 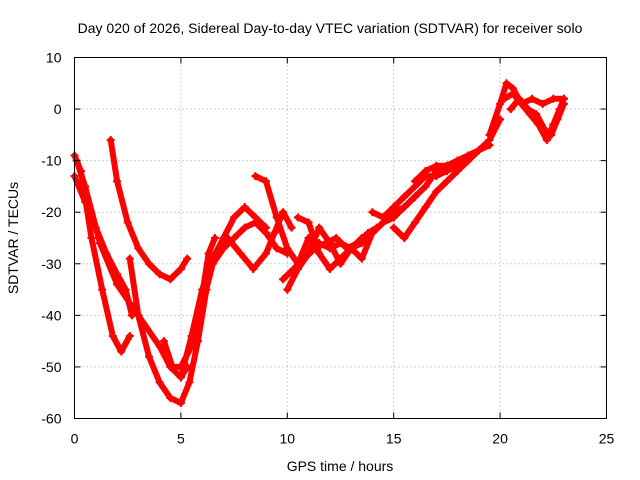 What do you see at coordinates (51, 367) in the screenshot?
I see `y-tick-label: -50` at bounding box center [51, 367].